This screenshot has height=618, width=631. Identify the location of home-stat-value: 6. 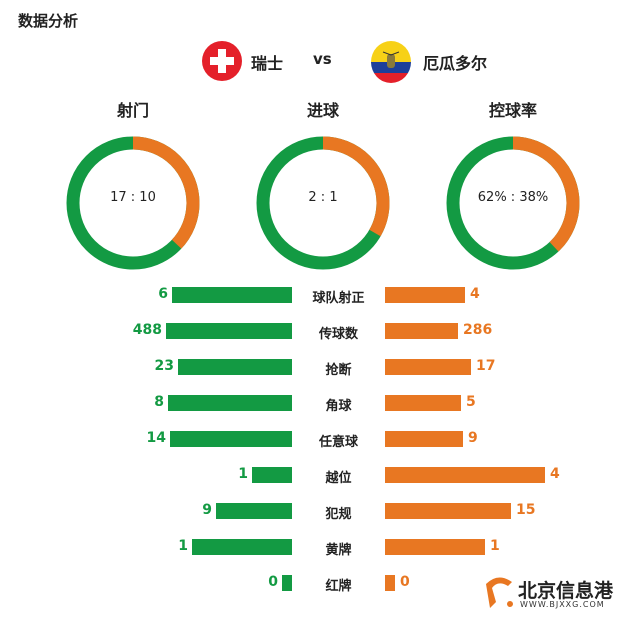
(163, 294).